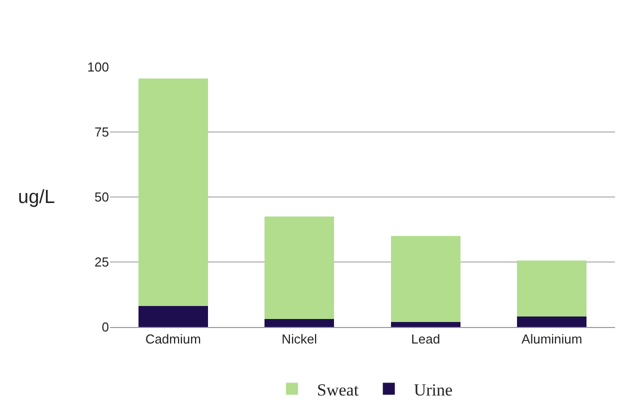 This screenshot has width=621, height=413. I want to click on legend-label: Urine, so click(433, 390).